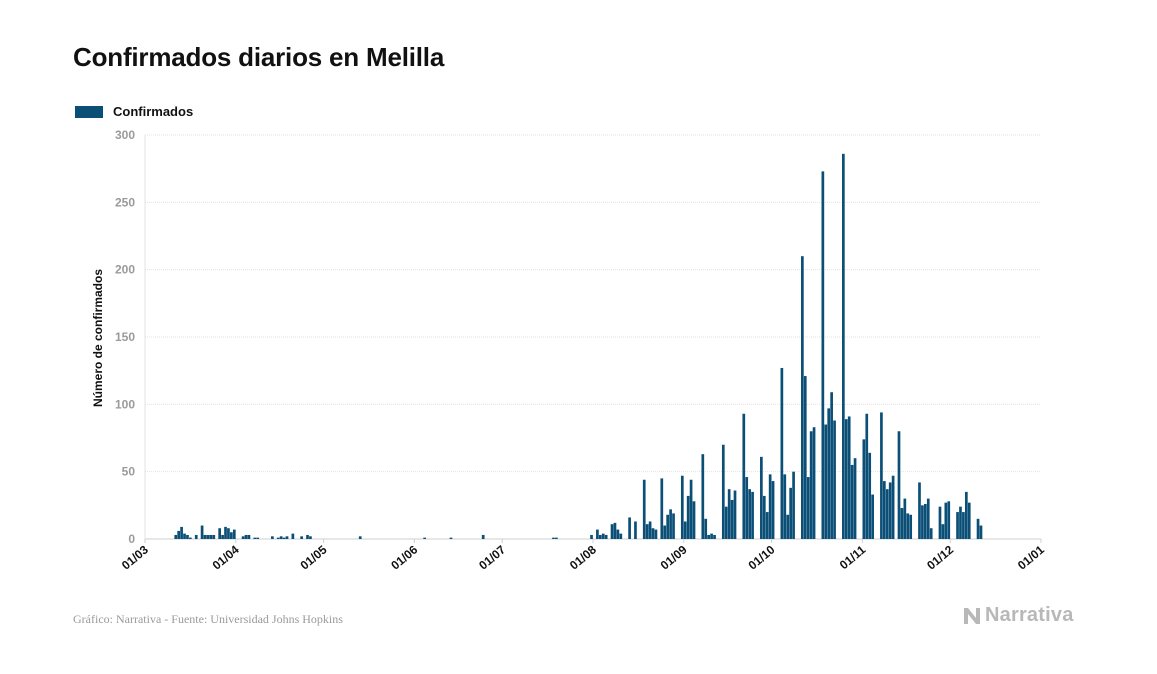 The image size is (1157, 674). I want to click on x-tick-label: 01/07, so click(492, 557).